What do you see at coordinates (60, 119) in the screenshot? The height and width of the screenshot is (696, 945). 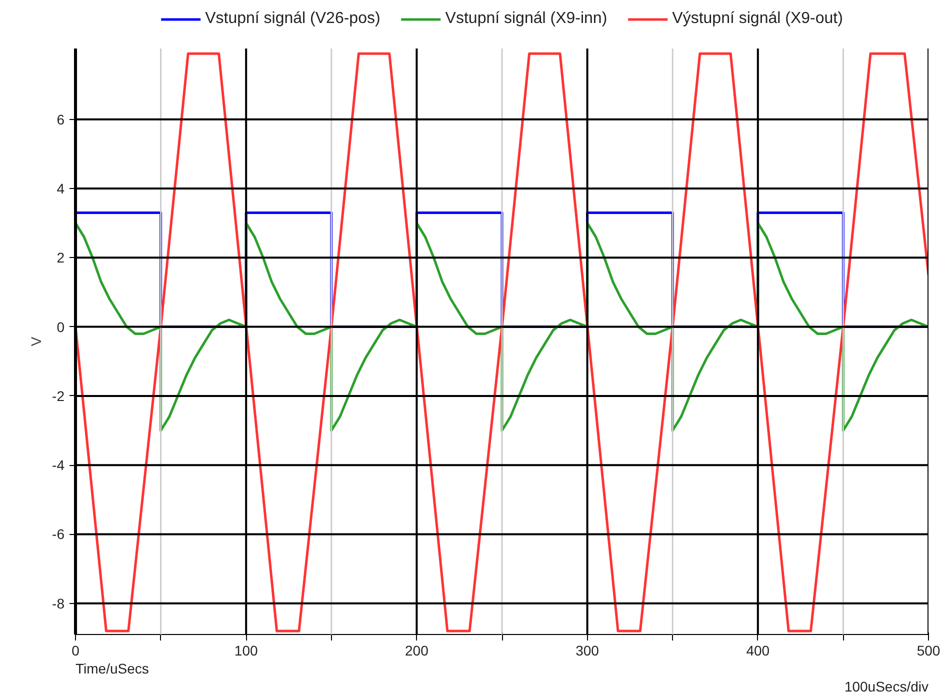 I see `y-tick-label: 6` at bounding box center [60, 119].